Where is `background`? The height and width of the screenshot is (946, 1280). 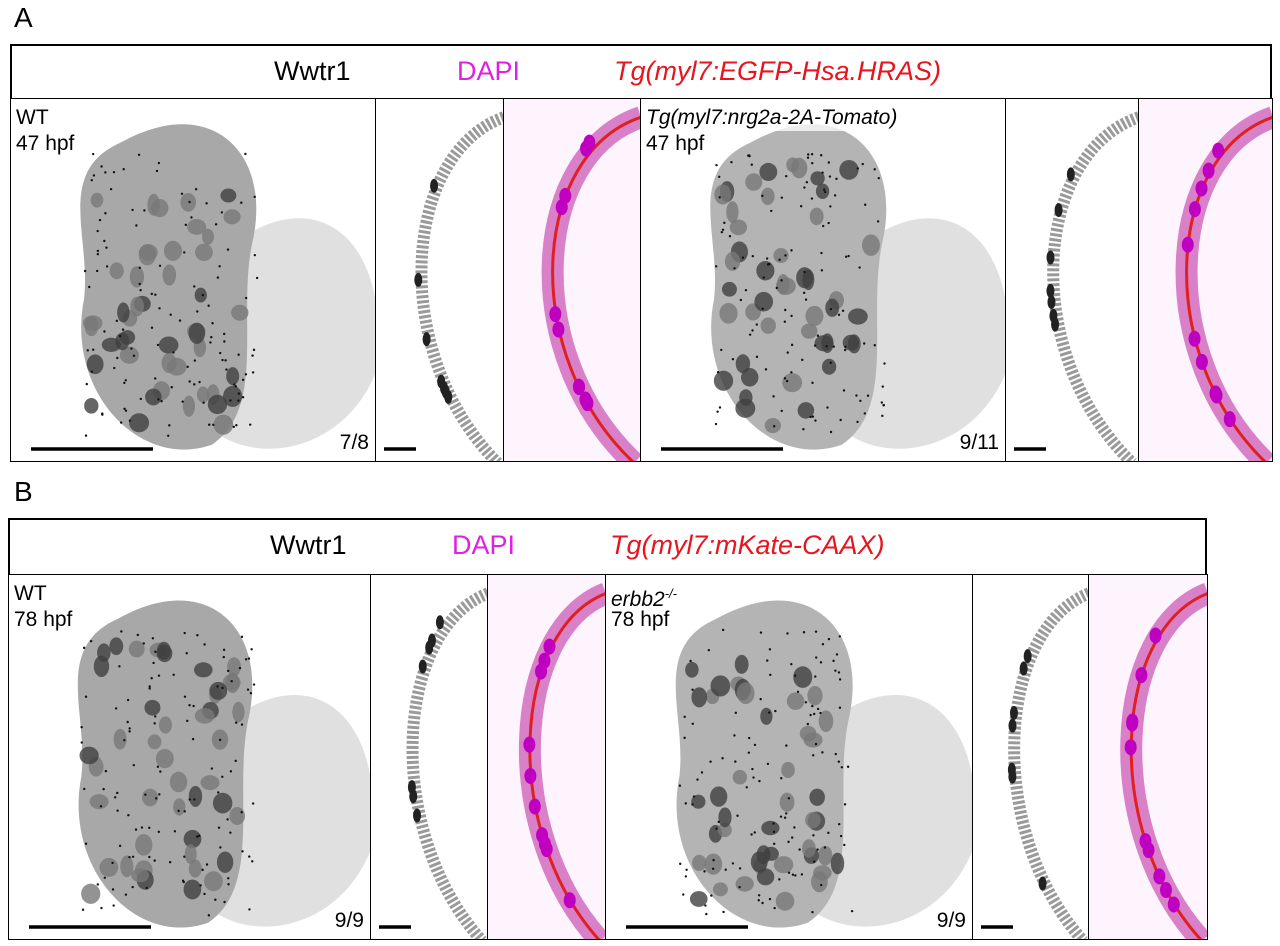
background is located at coordinates (1205, 280).